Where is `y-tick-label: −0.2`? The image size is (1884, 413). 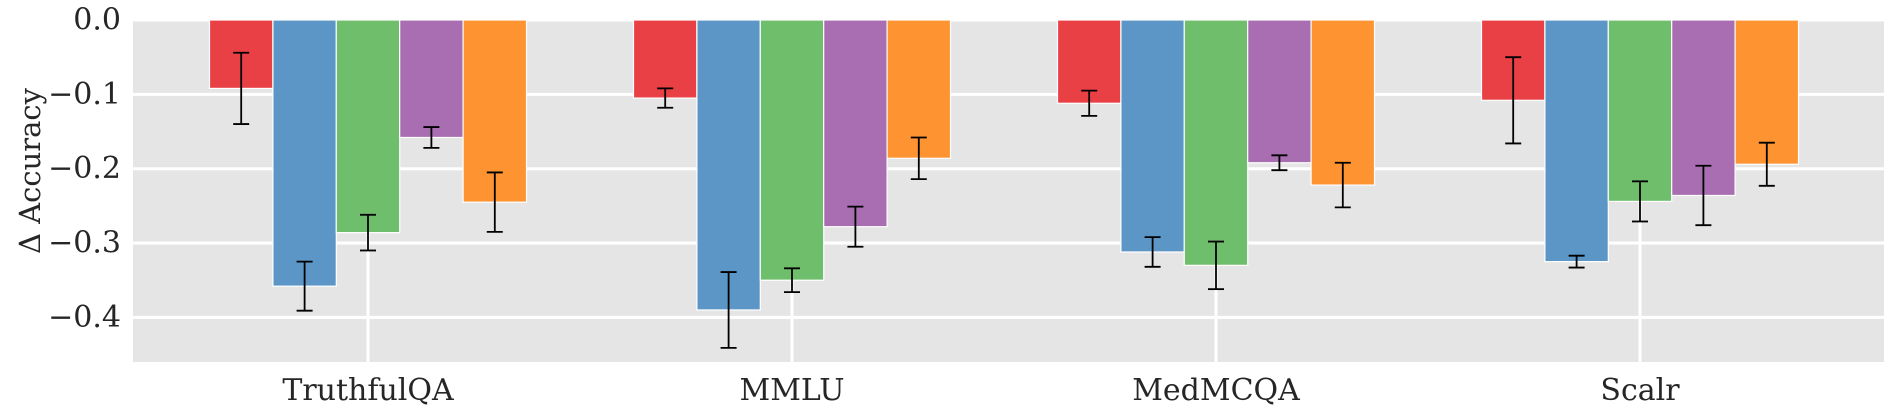 y-tick-label: −0.2 is located at coordinates (84, 168).